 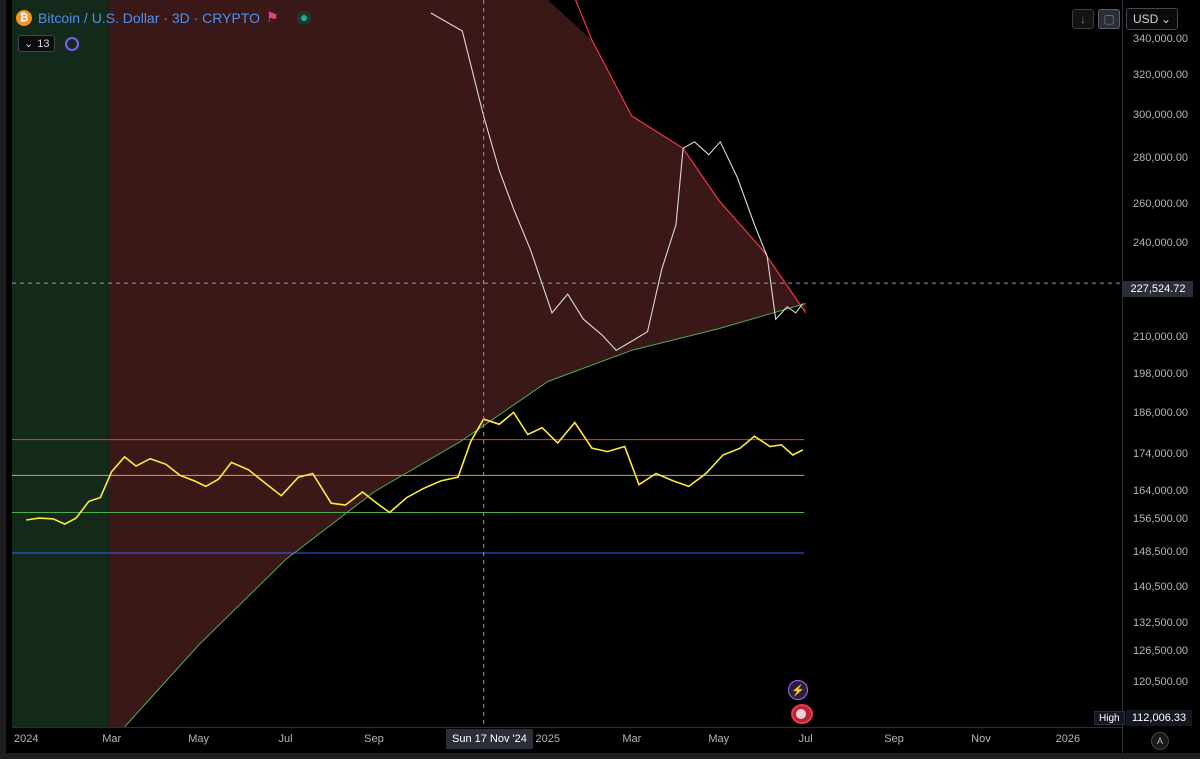 What do you see at coordinates (1160, 741) in the screenshot?
I see `auto-scale-button: A` at bounding box center [1160, 741].